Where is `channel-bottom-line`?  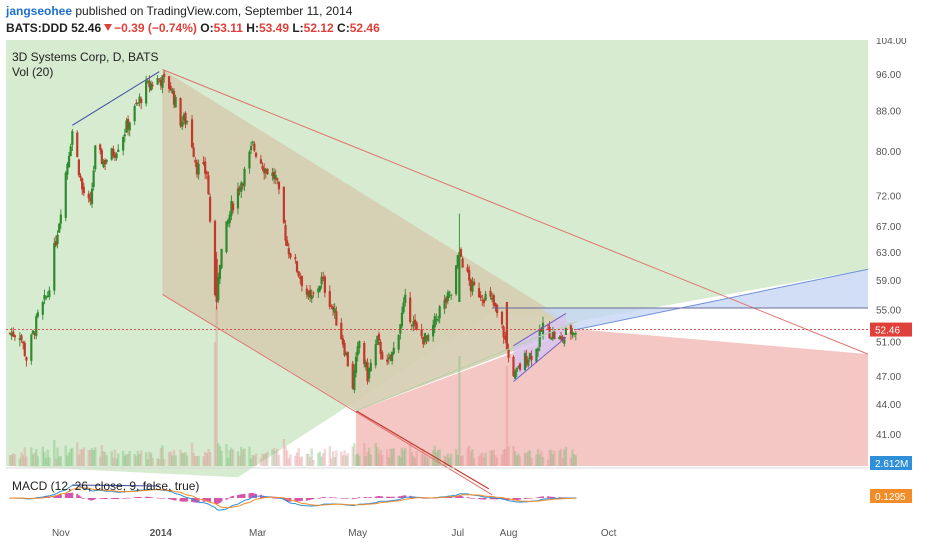
channel-bottom-line is located at coordinates (327, 395).